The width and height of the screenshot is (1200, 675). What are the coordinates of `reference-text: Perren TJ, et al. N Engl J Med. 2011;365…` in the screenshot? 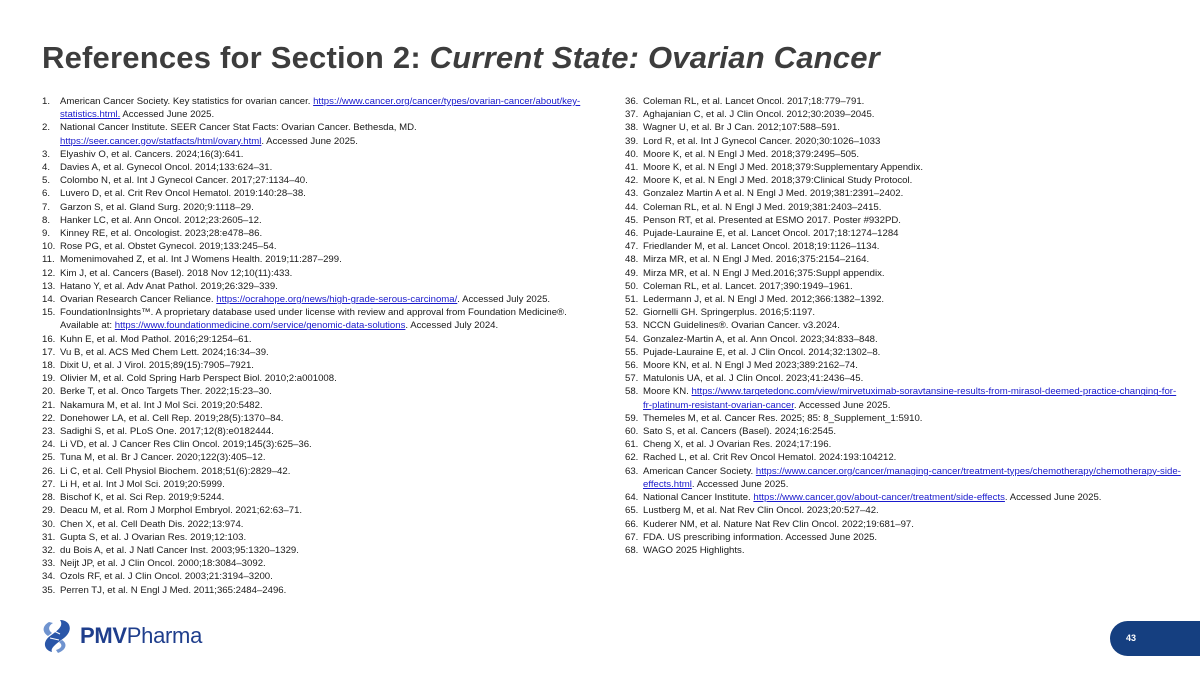 It's located at (331, 590).